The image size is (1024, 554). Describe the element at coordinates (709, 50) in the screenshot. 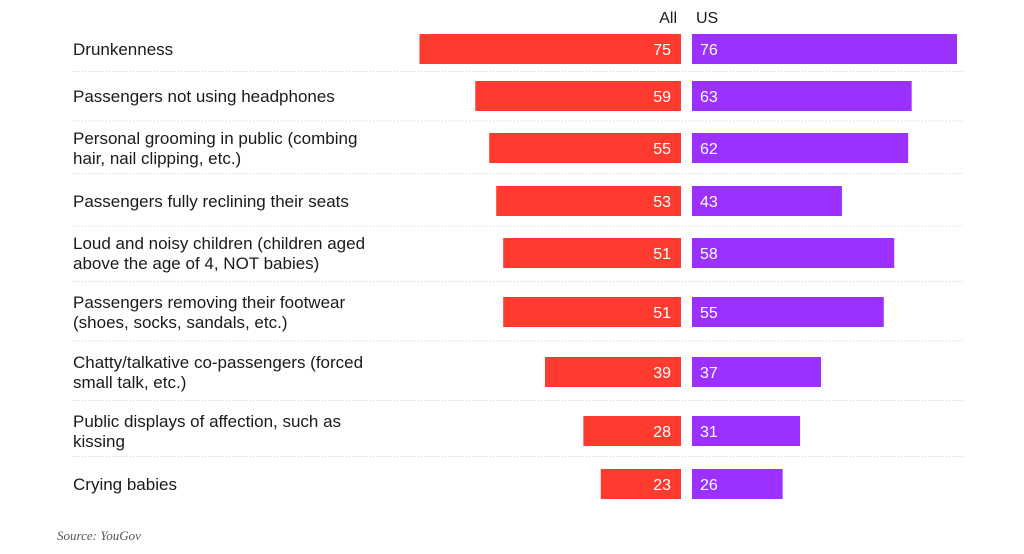

I see `value-label-us: 76` at that location.